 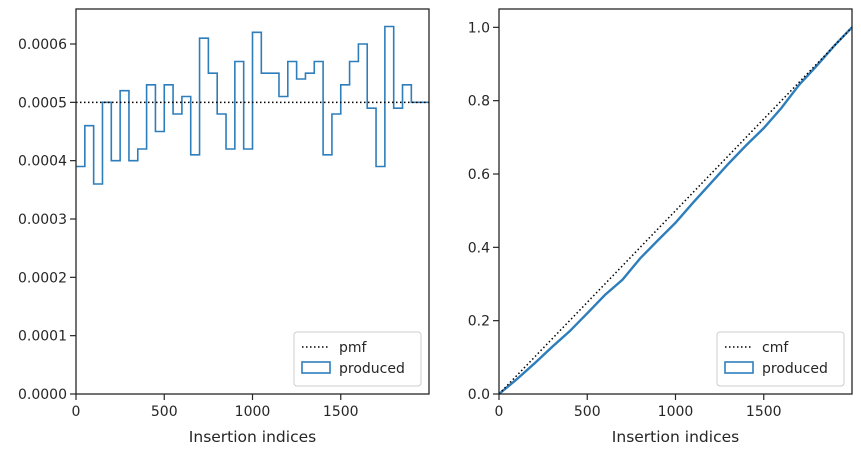 What do you see at coordinates (42, 162) in the screenshot?
I see `y-tick-label: 0.0004` at bounding box center [42, 162].